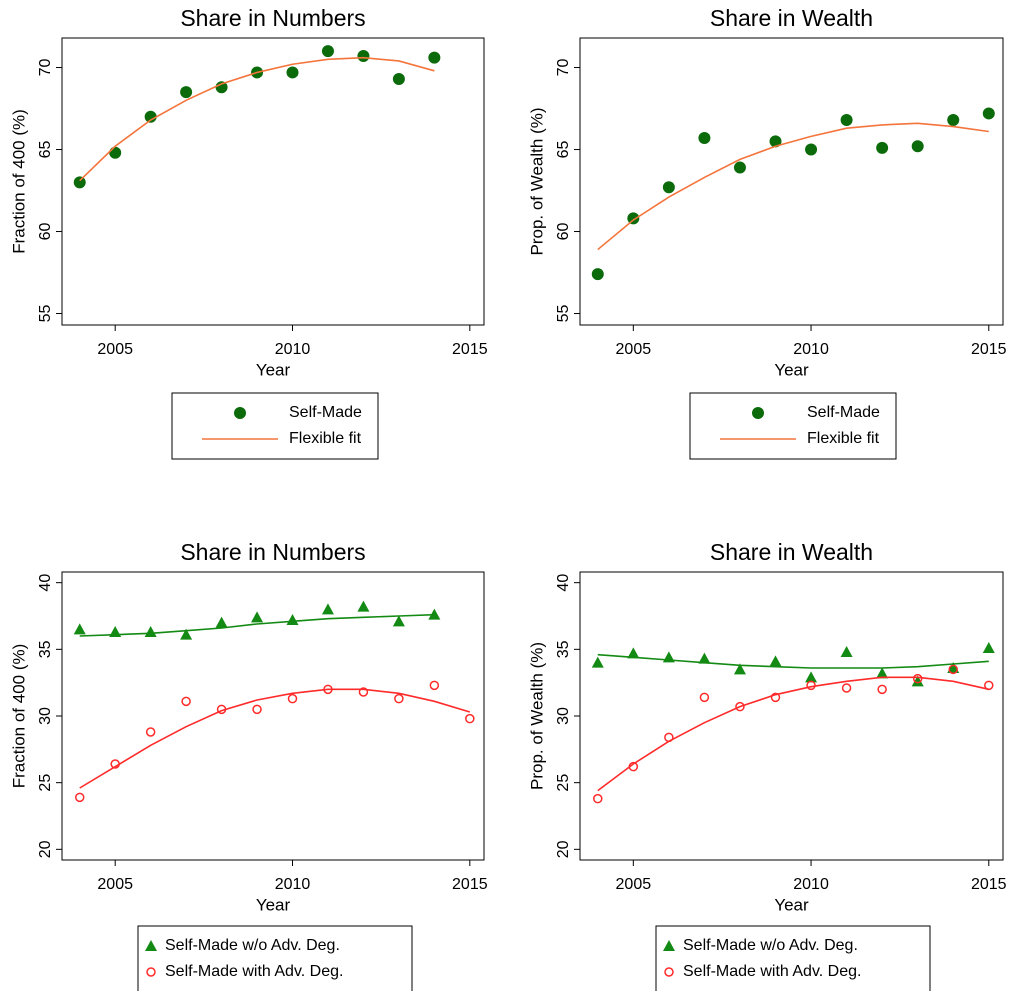 Image resolution: width=1016 pixels, height=991 pixels. I want to click on y-tick-label: 65, so click(563, 150).